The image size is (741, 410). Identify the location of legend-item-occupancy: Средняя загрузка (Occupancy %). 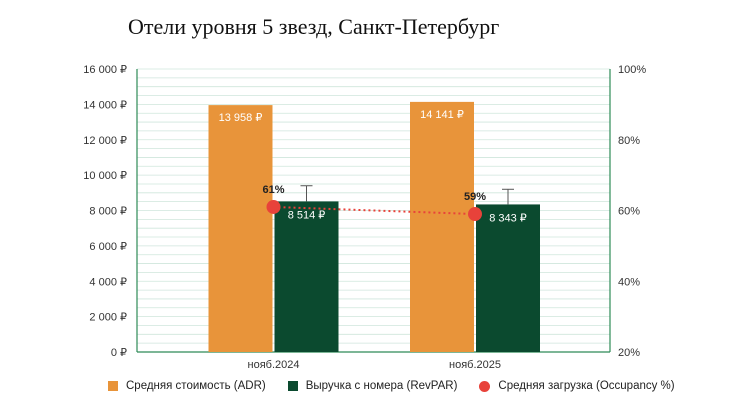
(577, 386).